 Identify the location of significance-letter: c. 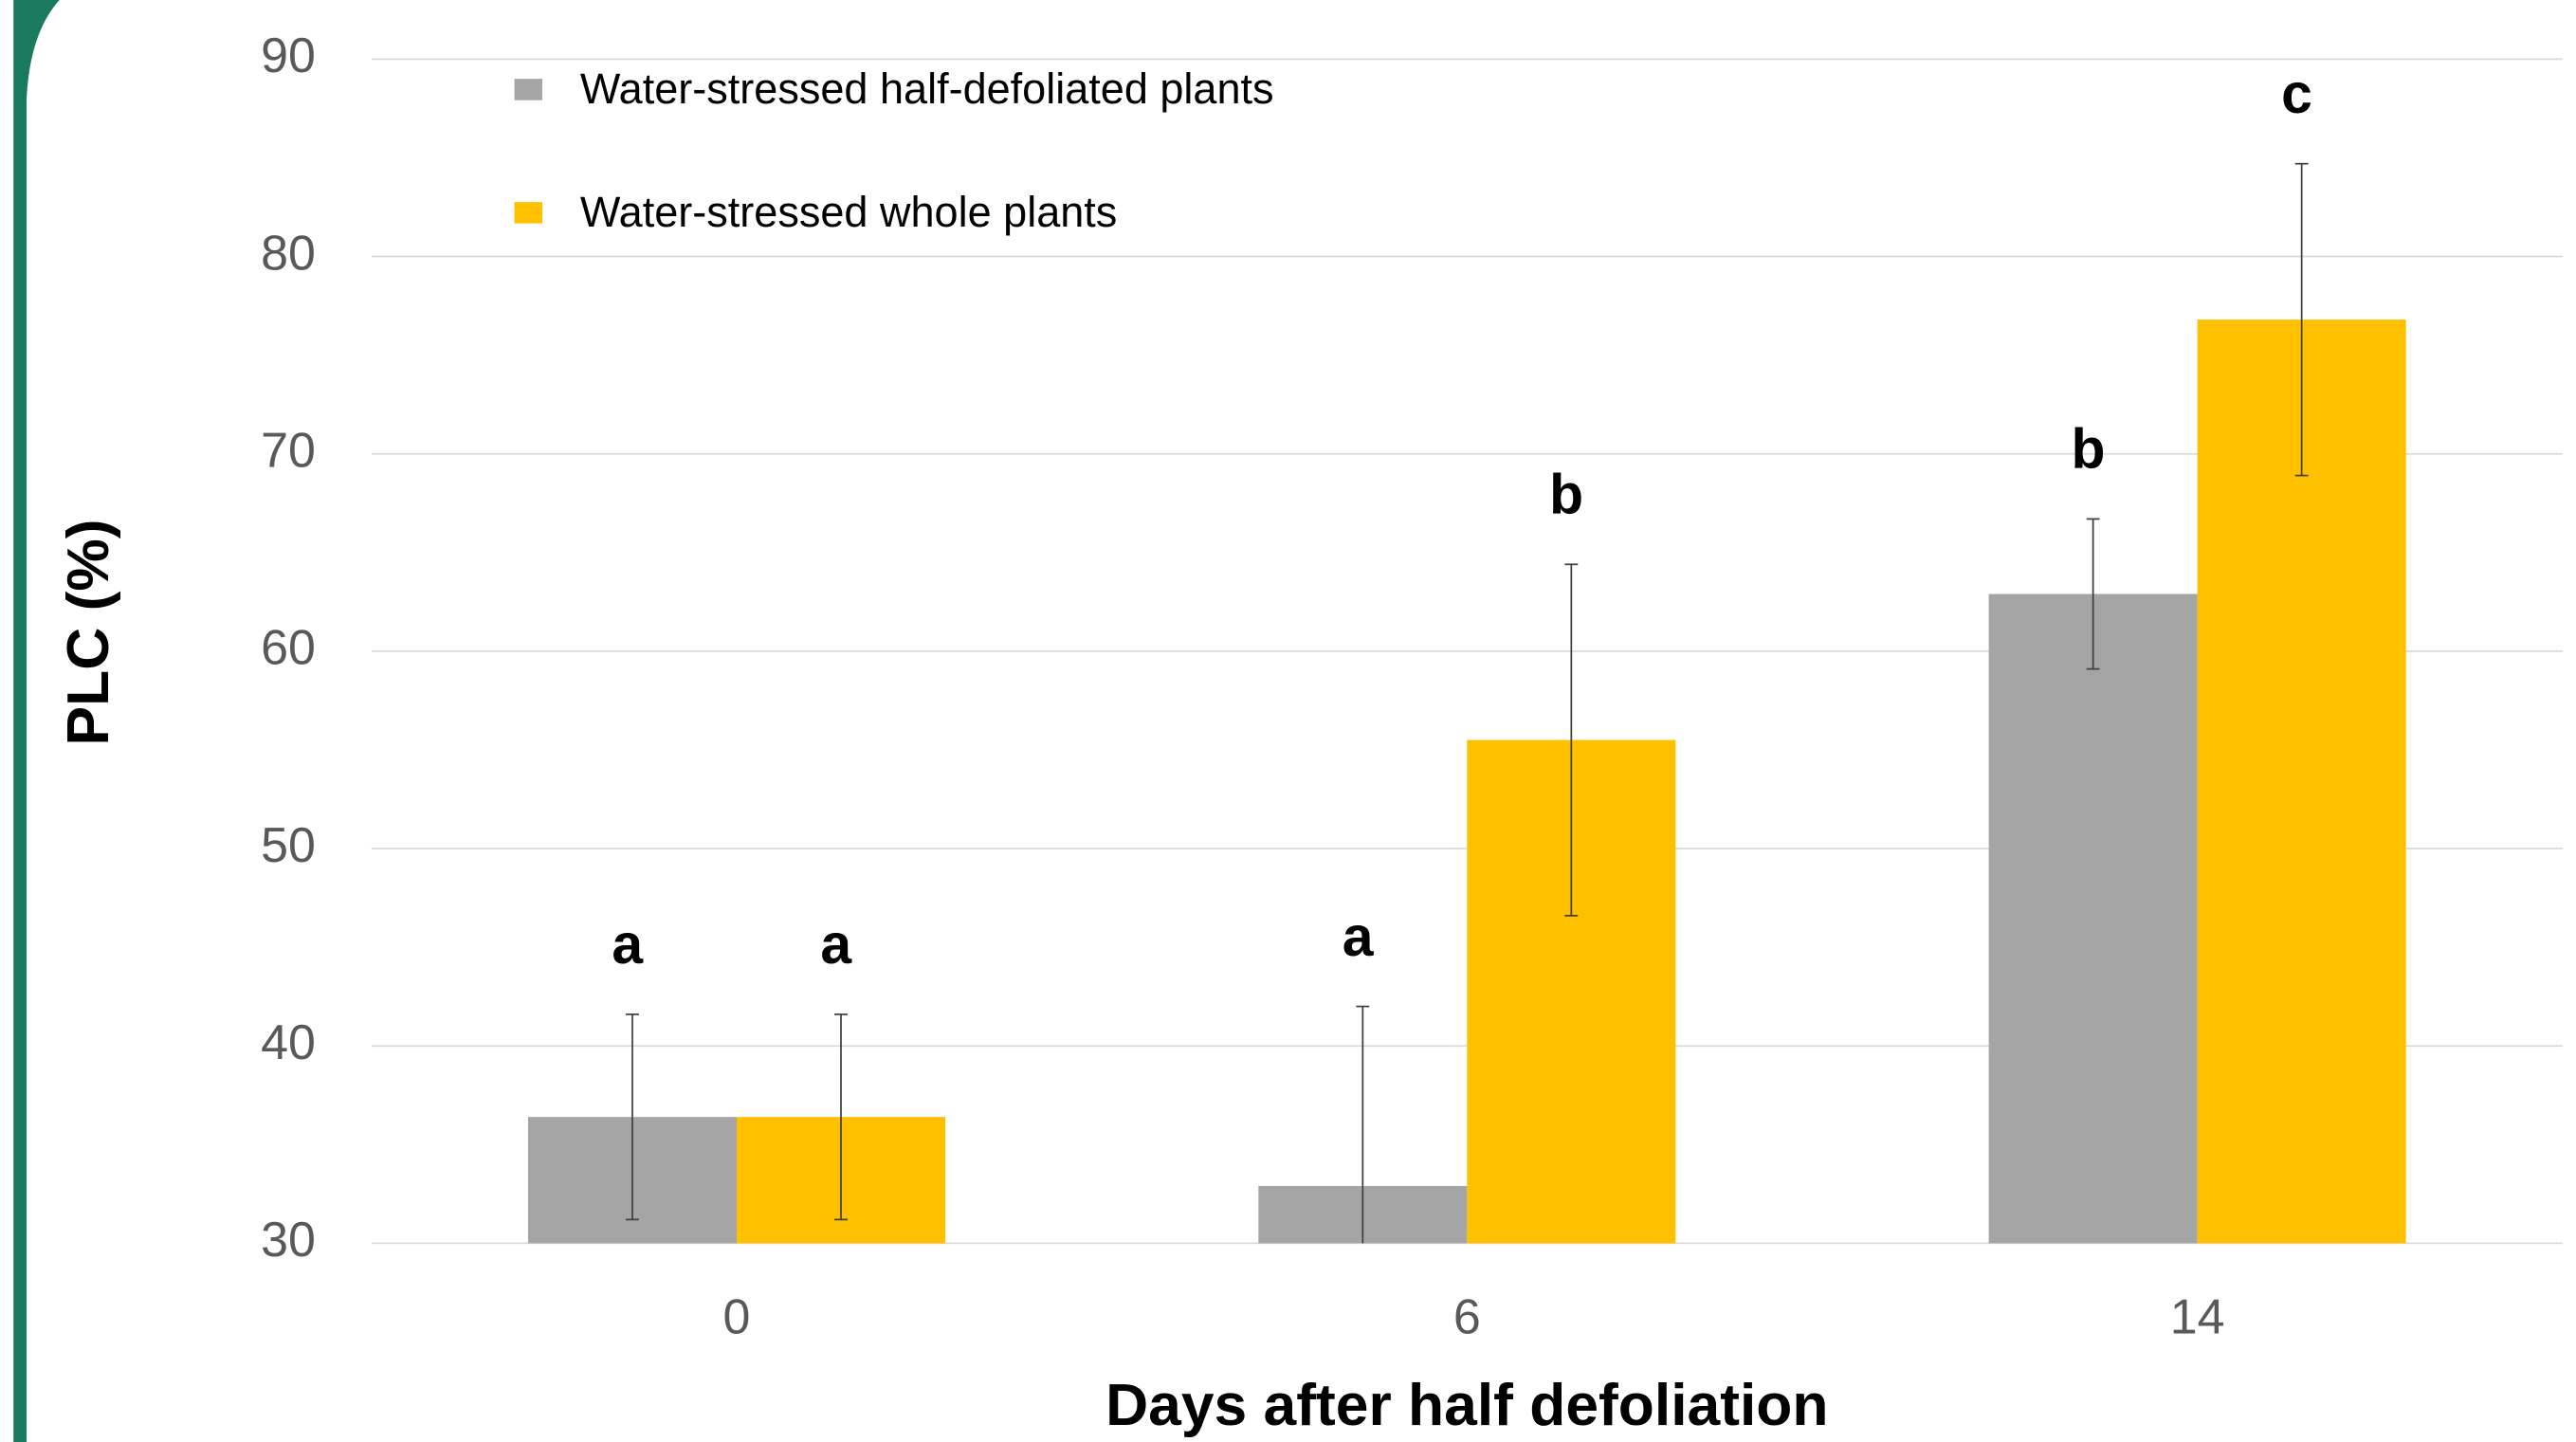
(2296, 94).